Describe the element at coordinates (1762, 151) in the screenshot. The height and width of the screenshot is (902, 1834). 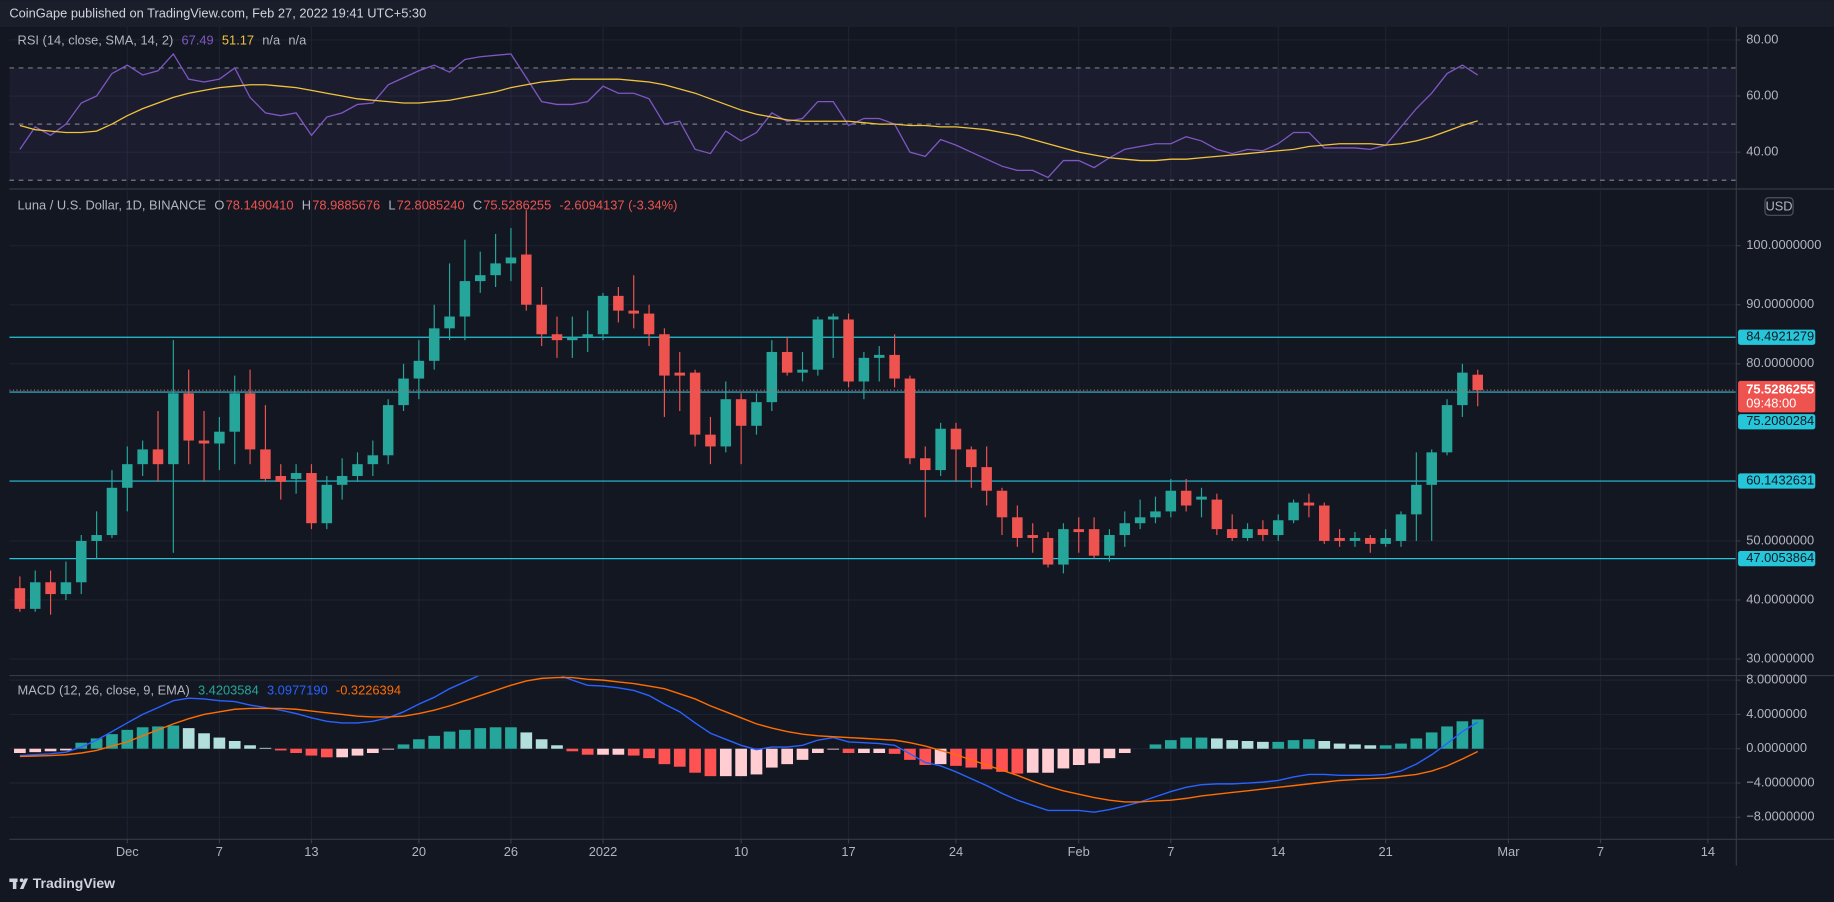
I see `y-tick-label: 40.00` at that location.